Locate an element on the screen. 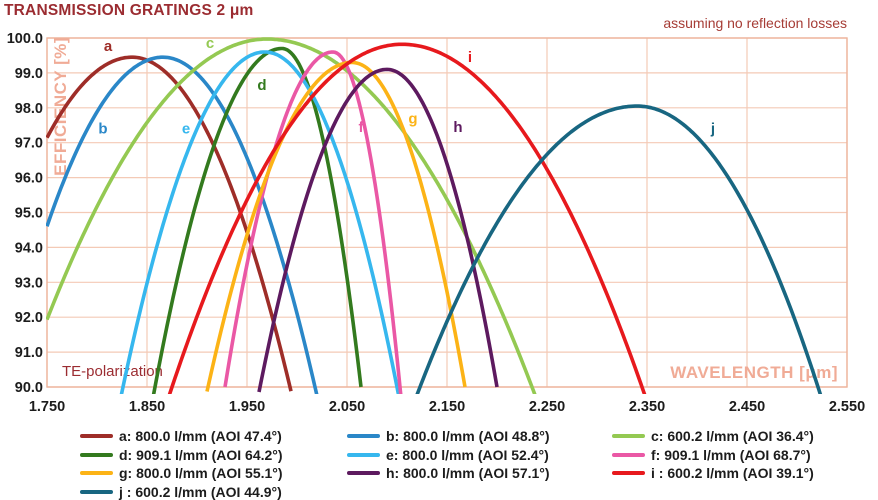 Image resolution: width=878 pixels, height=500 pixels. y-tick-label: 98.0 is located at coordinates (29, 109).